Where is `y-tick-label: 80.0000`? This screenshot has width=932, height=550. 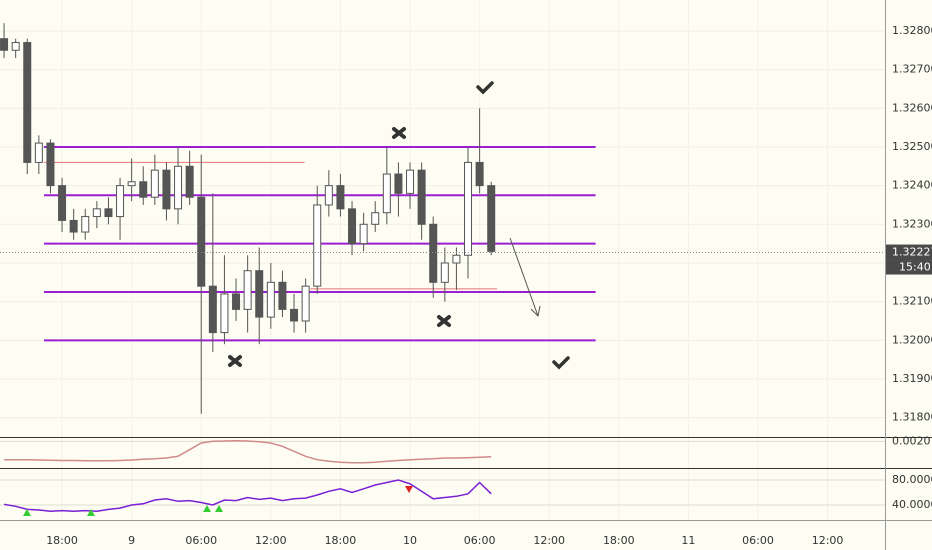 y-tick-label: 80.0000 is located at coordinates (912, 479).